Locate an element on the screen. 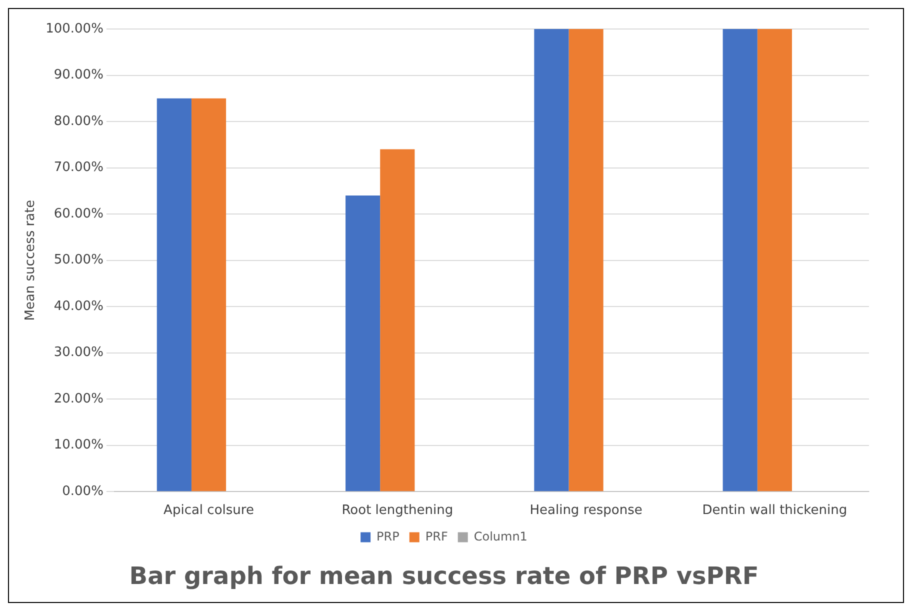 Image resolution: width=916 pixels, height=615 pixels. legend-label: Column1 is located at coordinates (501, 536).